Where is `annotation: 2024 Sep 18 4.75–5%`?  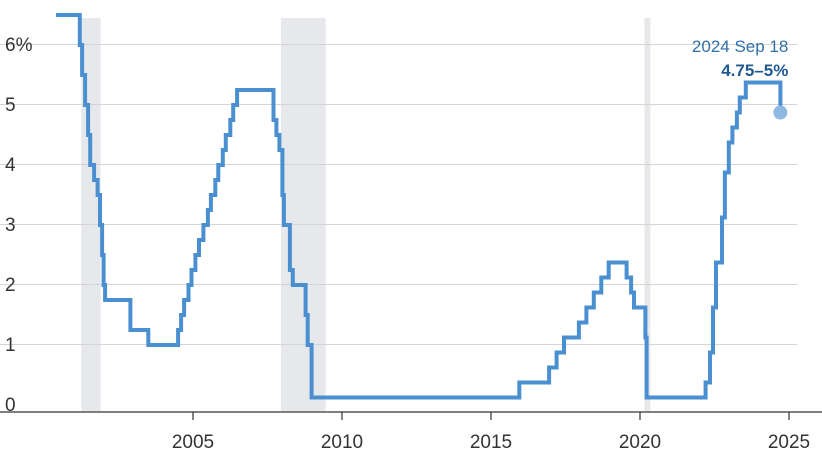
annotation: 2024 Sep 18 4.75–5% is located at coordinates (740, 58).